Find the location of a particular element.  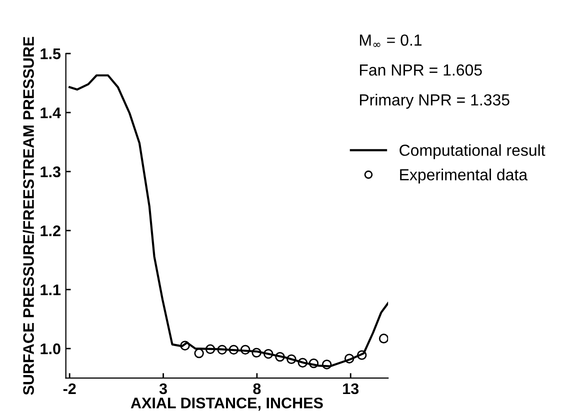

x-tick-label: 3 is located at coordinates (163, 388).